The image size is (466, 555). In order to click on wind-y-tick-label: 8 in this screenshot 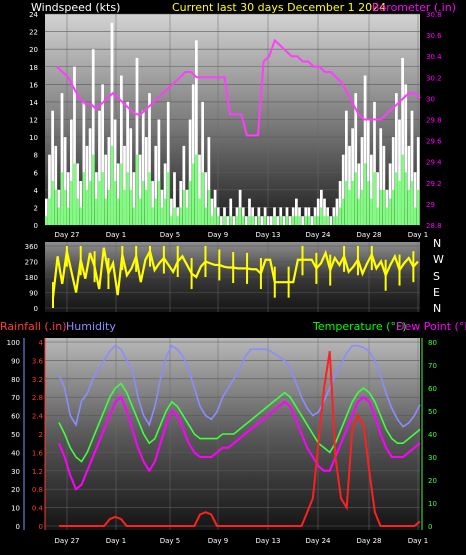, I will do `click(36, 156)`.